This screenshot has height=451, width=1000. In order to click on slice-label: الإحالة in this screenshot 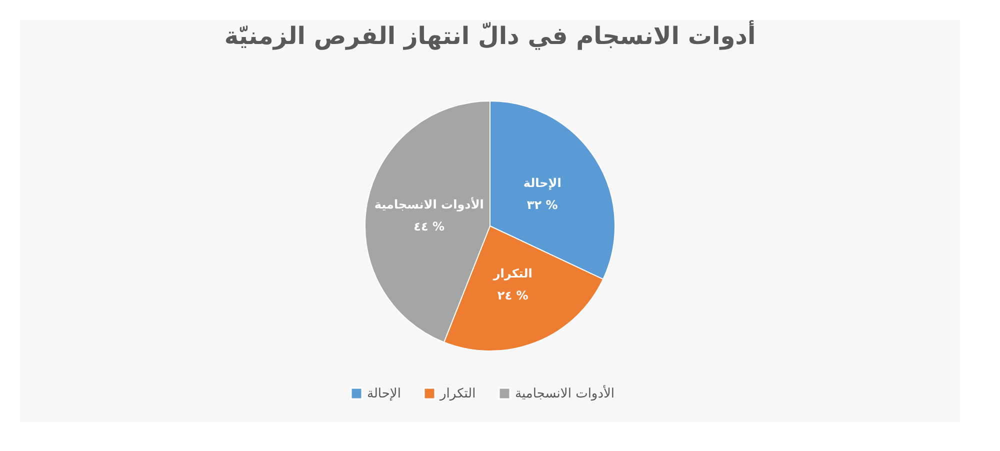, I will do `click(542, 183)`.